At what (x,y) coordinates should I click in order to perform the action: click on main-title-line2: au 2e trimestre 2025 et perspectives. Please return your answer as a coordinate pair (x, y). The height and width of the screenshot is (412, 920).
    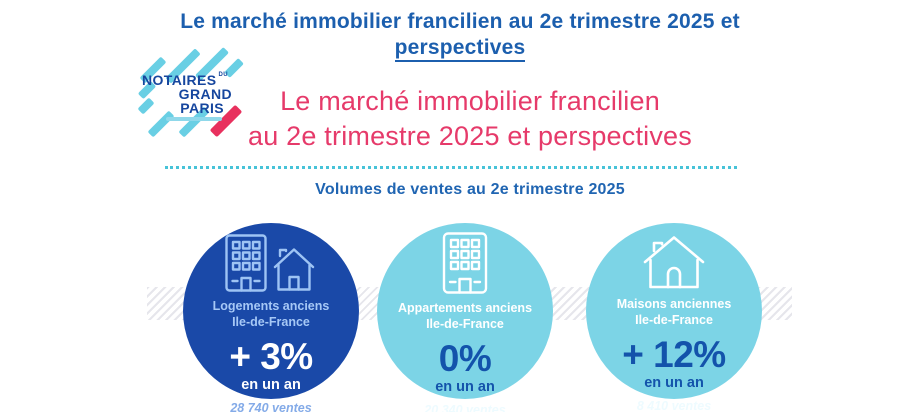
    Looking at the image, I should click on (470, 136).